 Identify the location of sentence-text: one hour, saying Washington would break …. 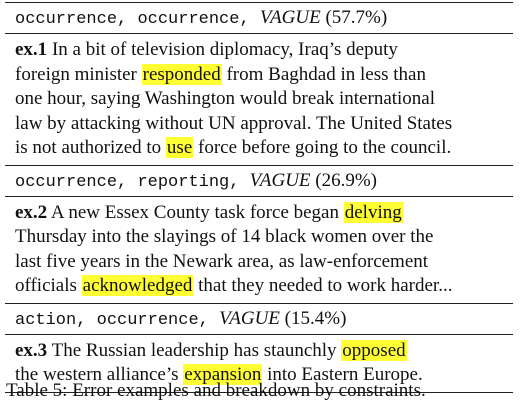
(225, 98).